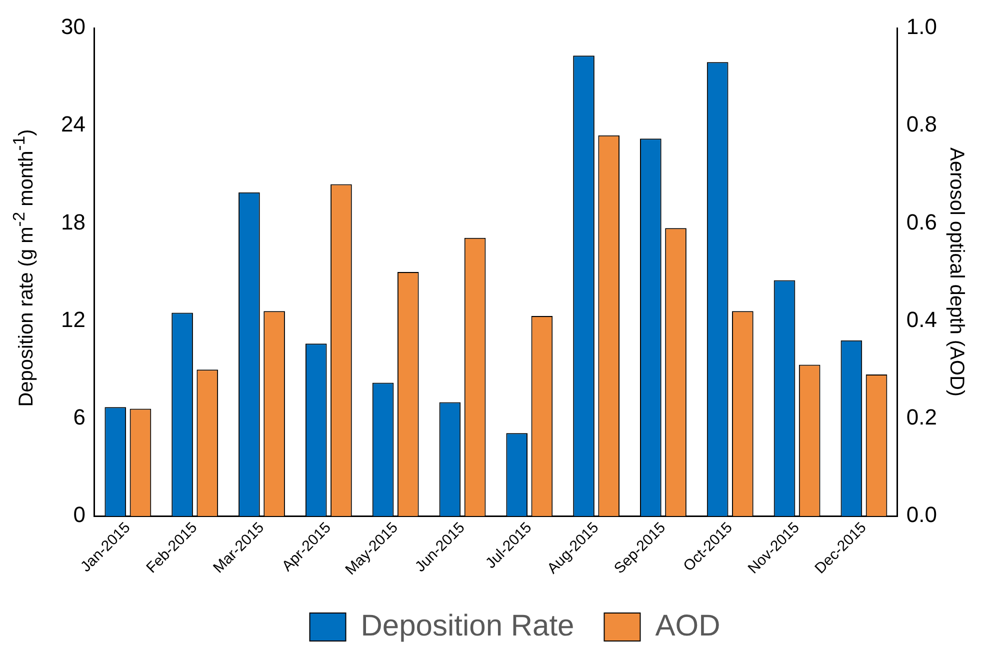 This screenshot has height=660, width=990. Describe the element at coordinates (687, 625) in the screenshot. I see `legend-label: AOD` at that location.